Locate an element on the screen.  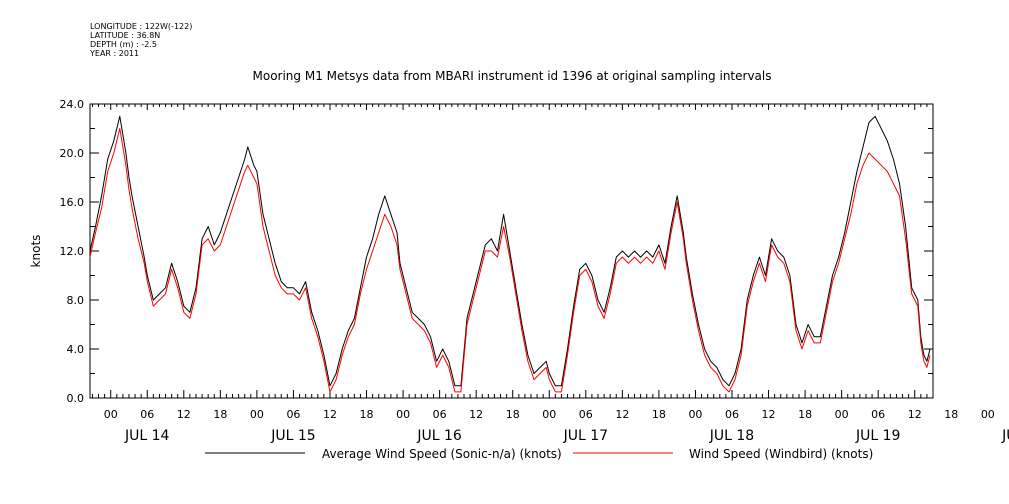
y-tick-label: 24.0 is located at coordinates (72, 104).